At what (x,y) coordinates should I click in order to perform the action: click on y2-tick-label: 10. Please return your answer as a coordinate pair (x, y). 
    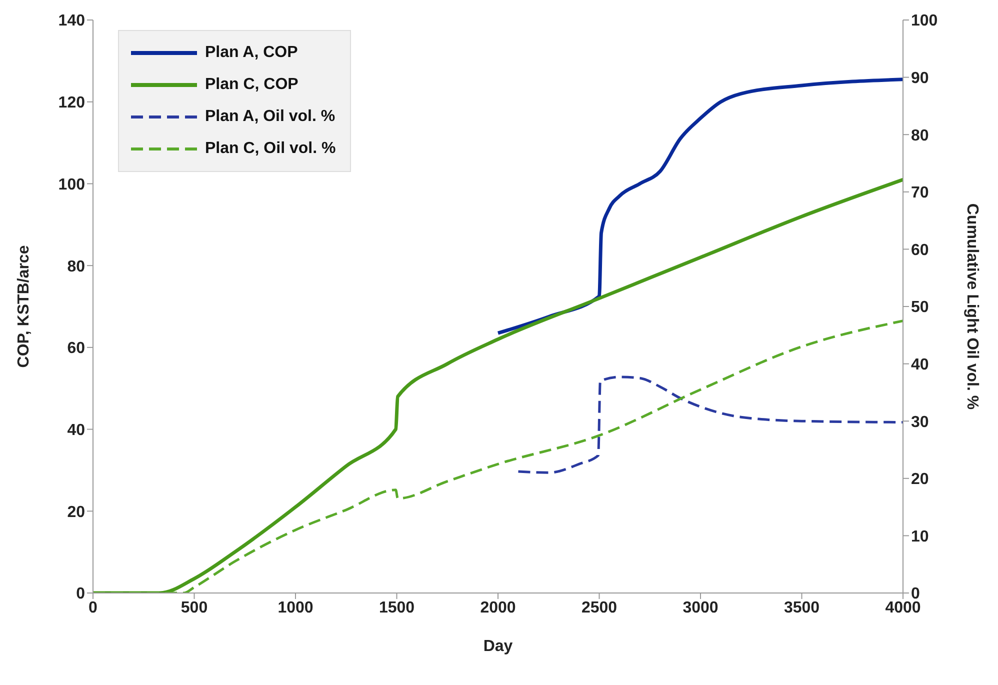
    Looking at the image, I should click on (920, 537).